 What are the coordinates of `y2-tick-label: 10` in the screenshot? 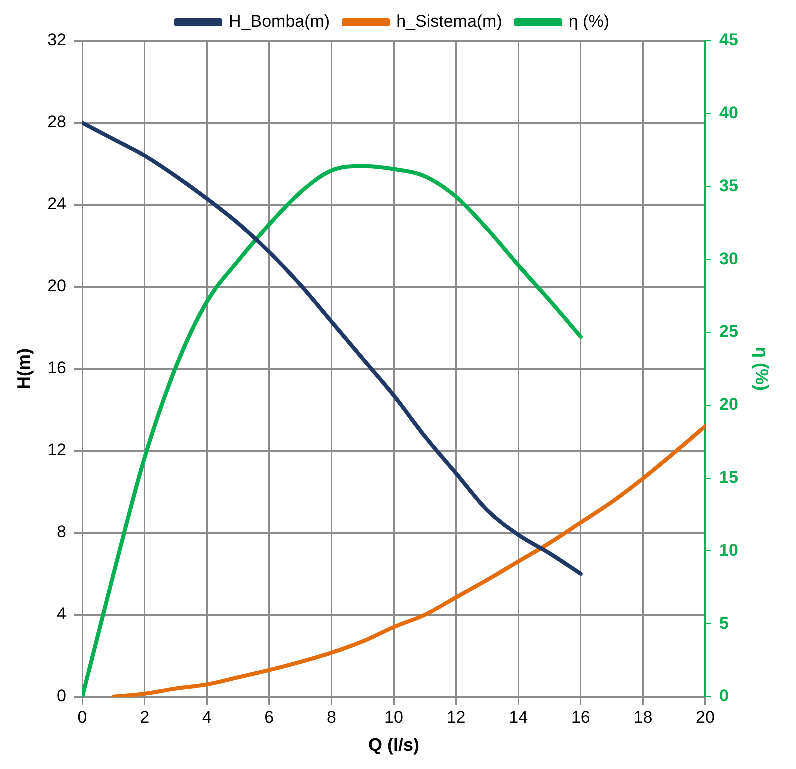 It's located at (728, 550).